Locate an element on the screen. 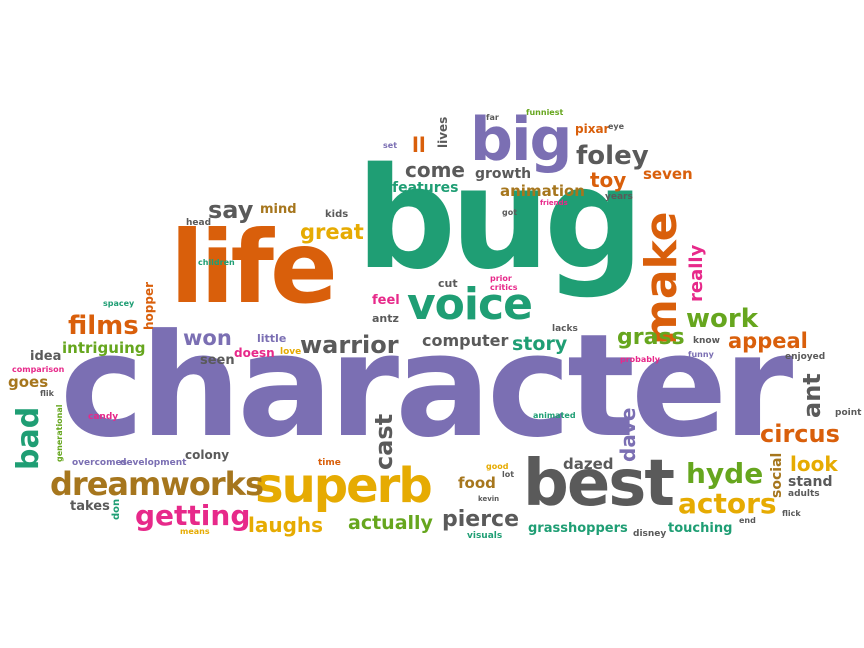 The height and width of the screenshot is (648, 864). word-prior: prior is located at coordinates (501, 278).